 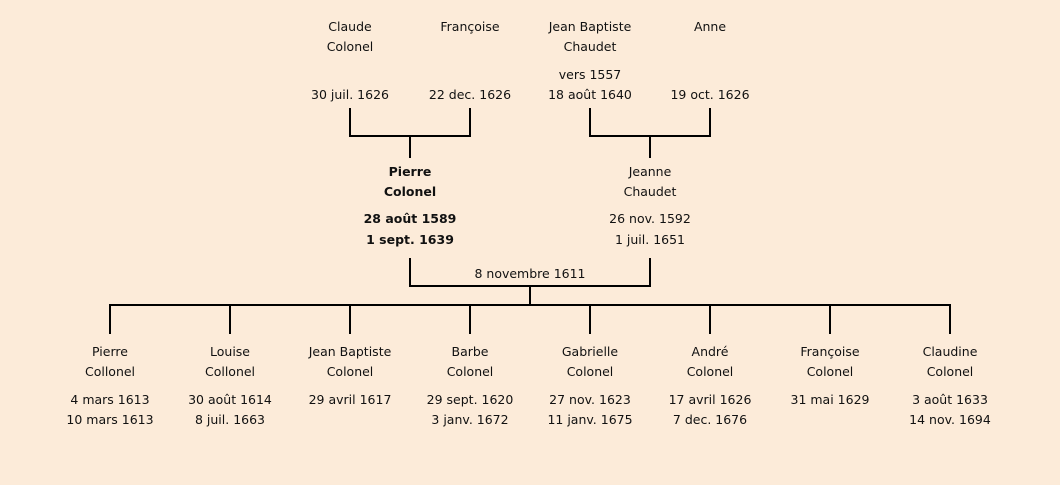 I want to click on grandparents-name-1: Françoise, so click(x=470, y=26).